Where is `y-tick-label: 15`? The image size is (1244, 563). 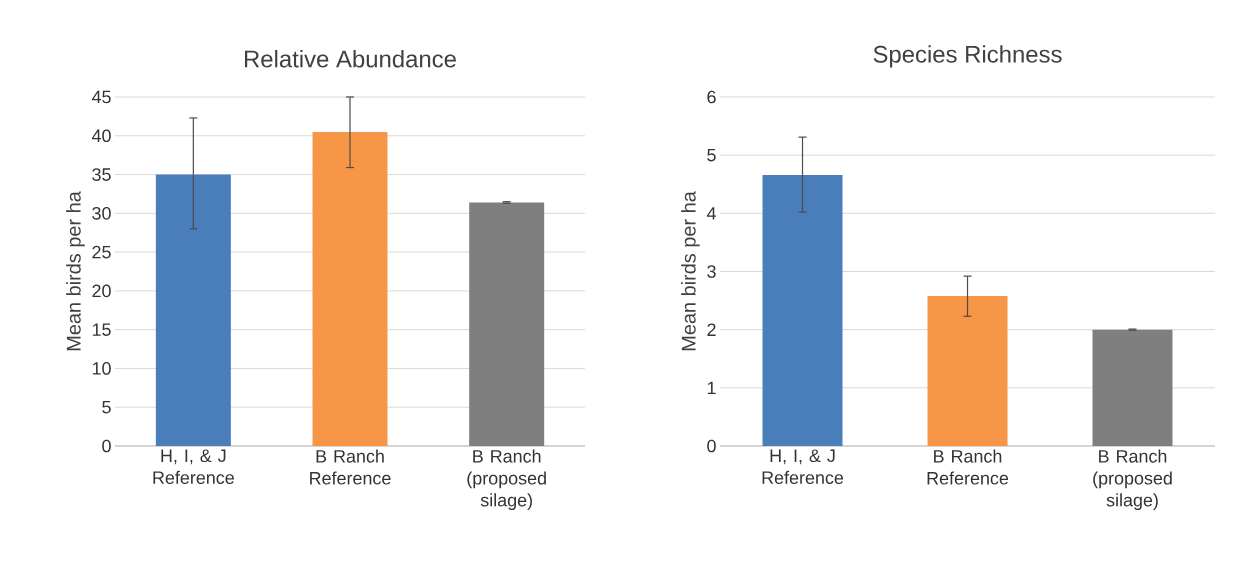 y-tick-label: 15 is located at coordinates (101, 329).